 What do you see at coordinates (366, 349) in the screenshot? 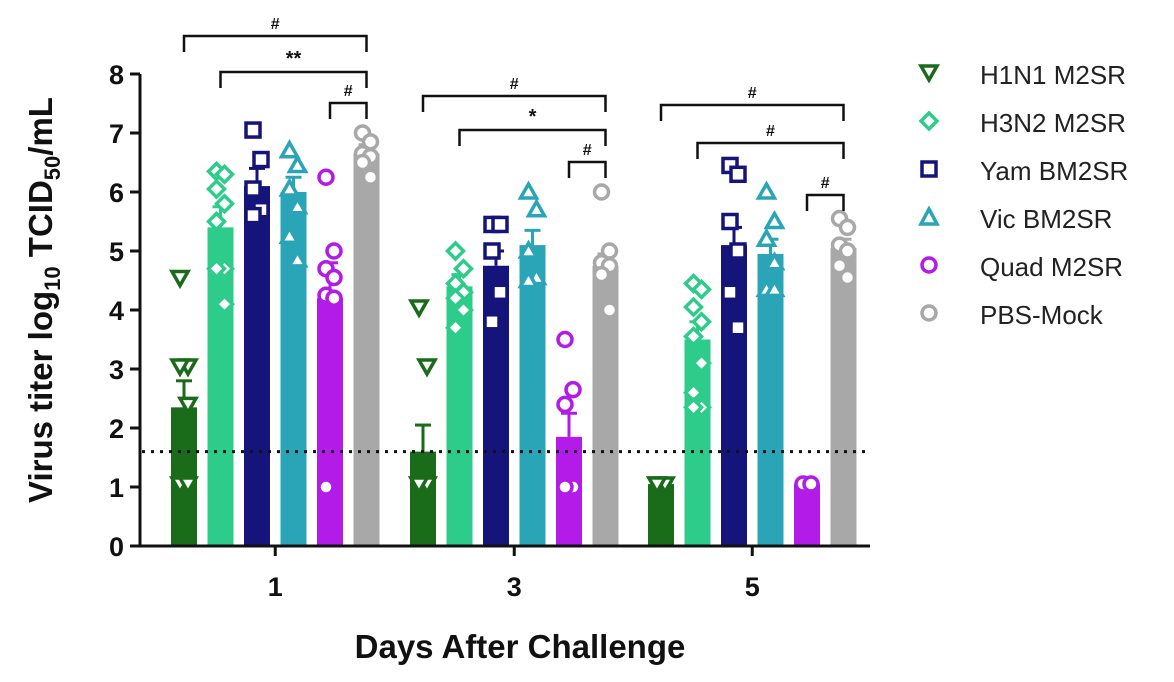
I see `bar-pbs-mock-day1` at bounding box center [366, 349].